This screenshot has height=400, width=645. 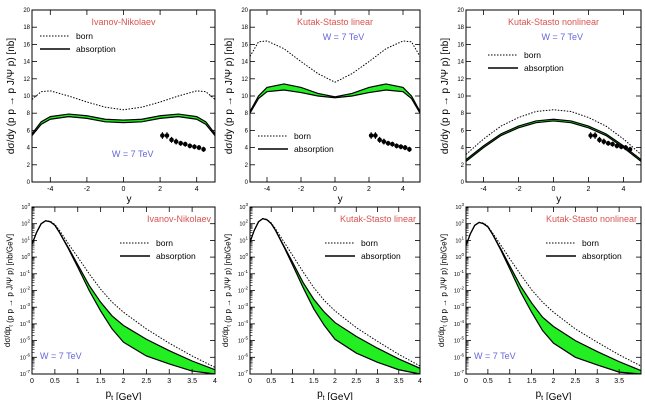 I want to click on series-born-line, so click(x=123, y=294).